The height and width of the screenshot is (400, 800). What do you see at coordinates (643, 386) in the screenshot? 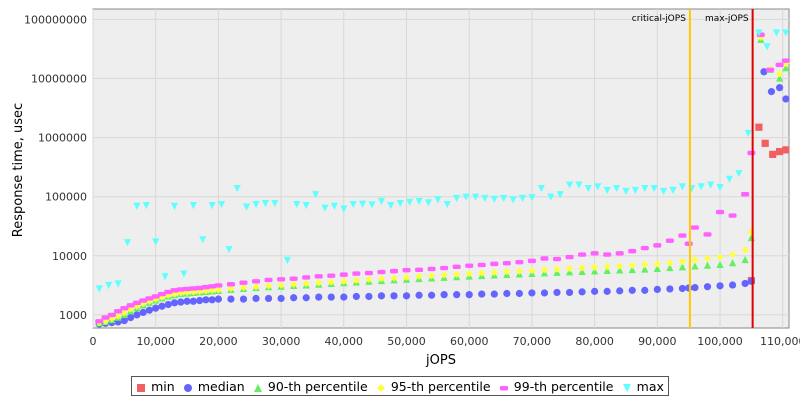
I see `legend-item: max` at bounding box center [643, 386].